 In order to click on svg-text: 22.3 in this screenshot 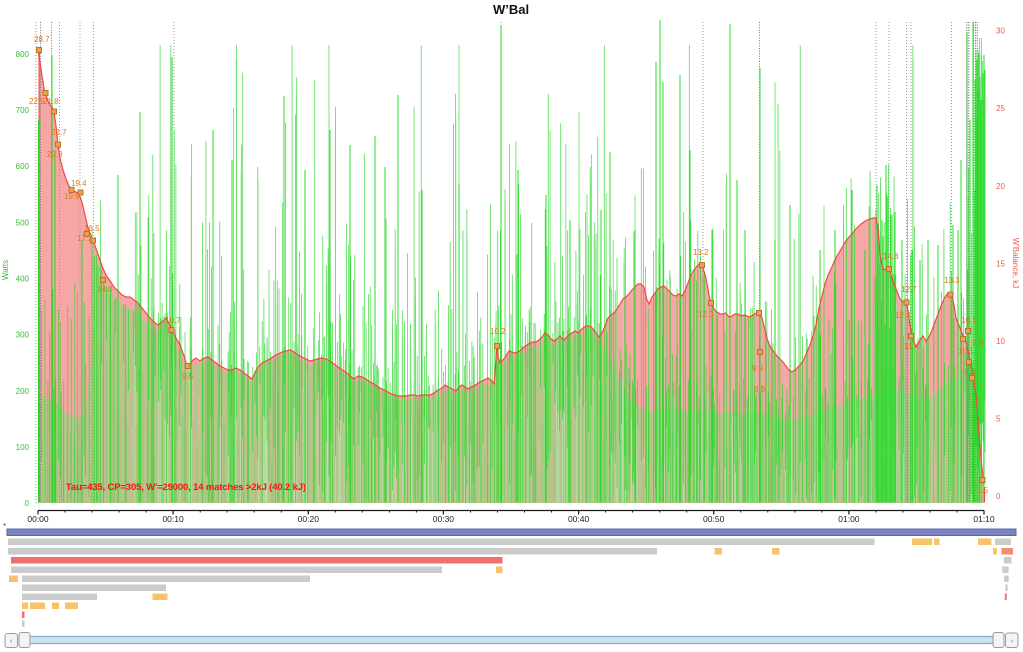, I will do `click(55, 154)`.